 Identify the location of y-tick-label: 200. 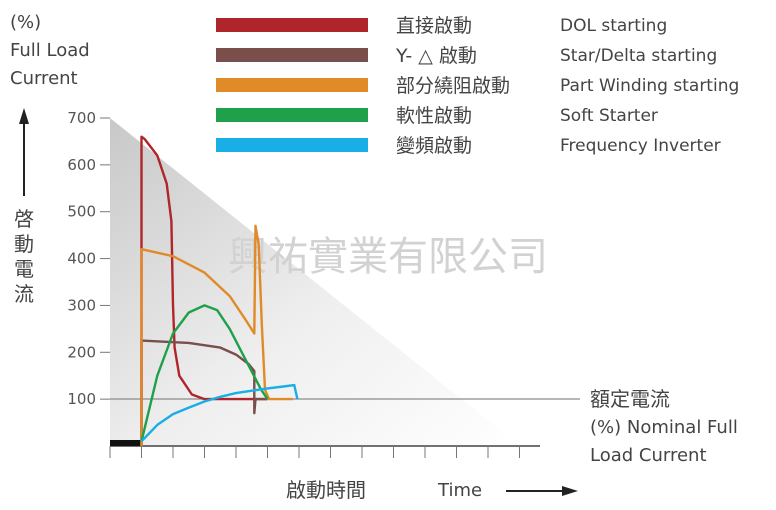
(81, 352).